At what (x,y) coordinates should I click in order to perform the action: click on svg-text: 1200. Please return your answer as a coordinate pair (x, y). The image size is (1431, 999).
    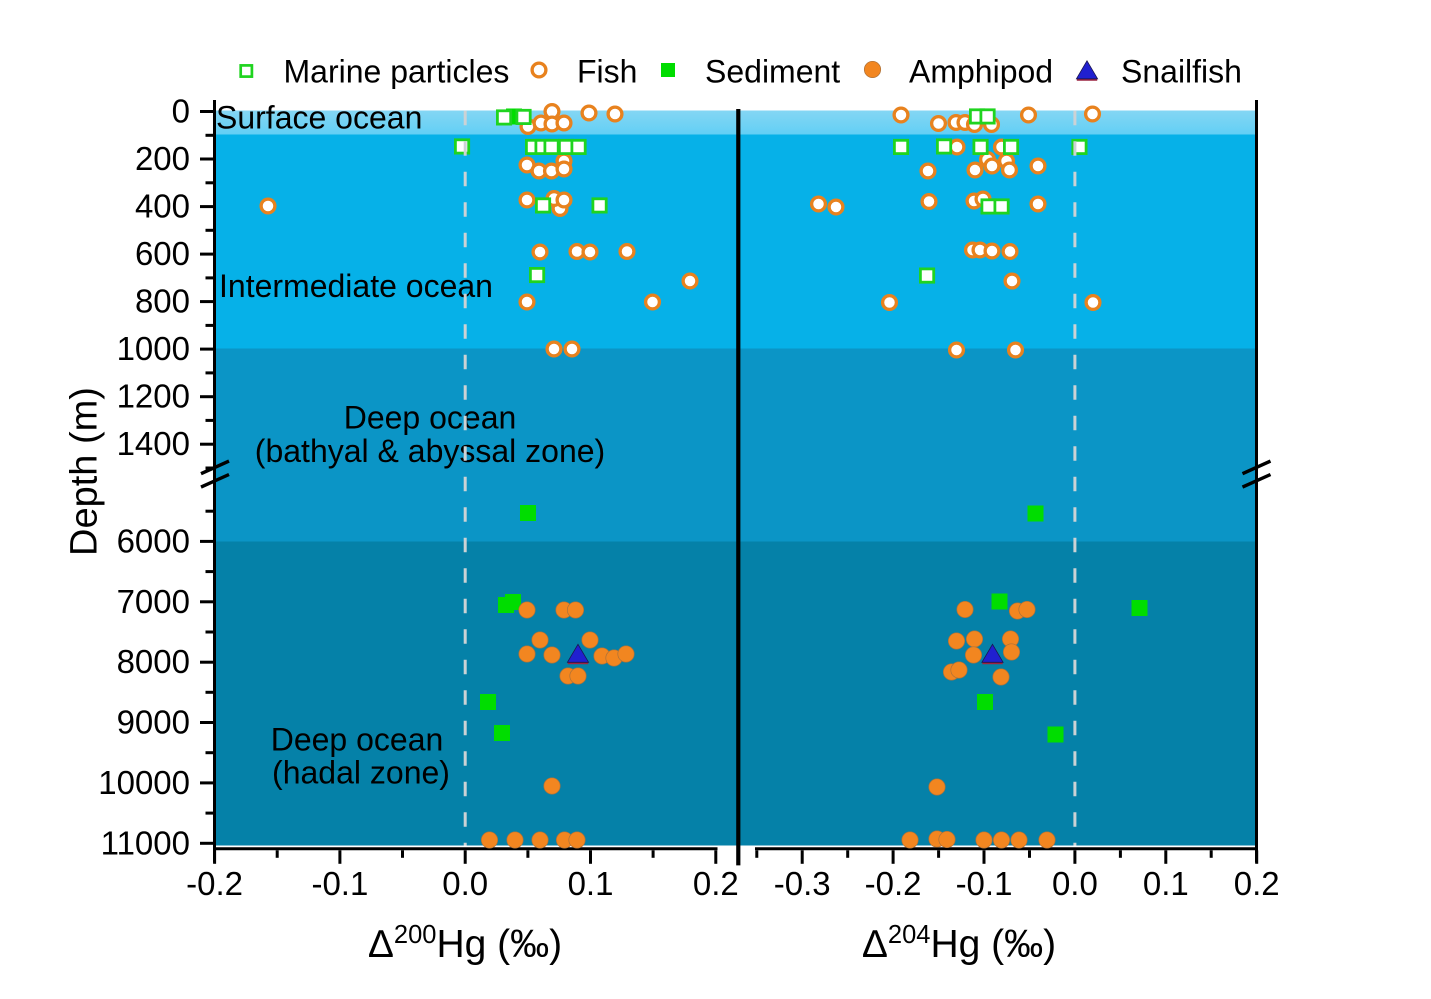
    Looking at the image, I should click on (153, 396).